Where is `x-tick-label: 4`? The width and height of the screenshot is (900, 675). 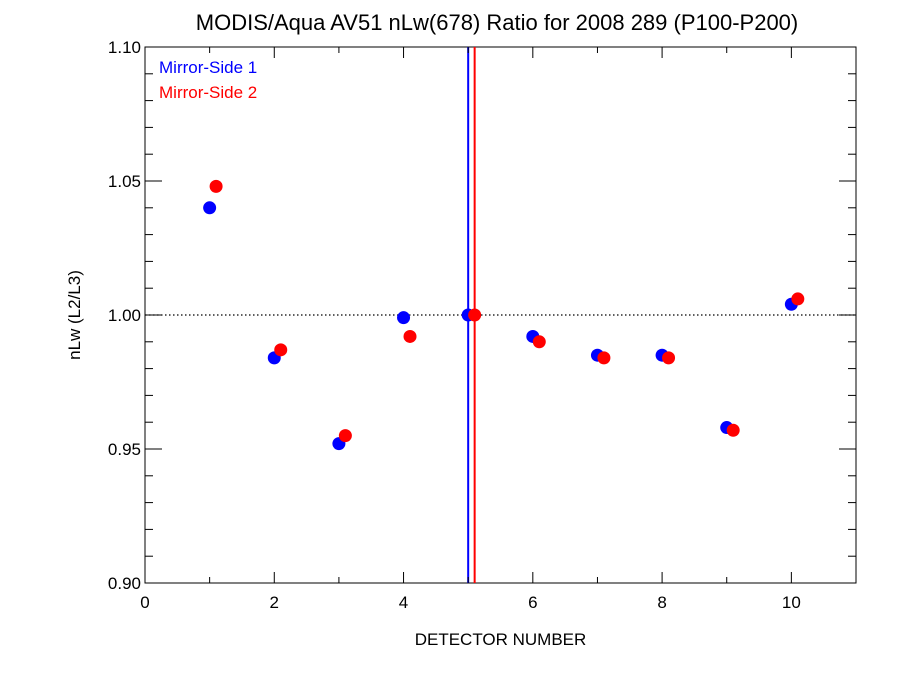
x-tick-label: 4 is located at coordinates (403, 602).